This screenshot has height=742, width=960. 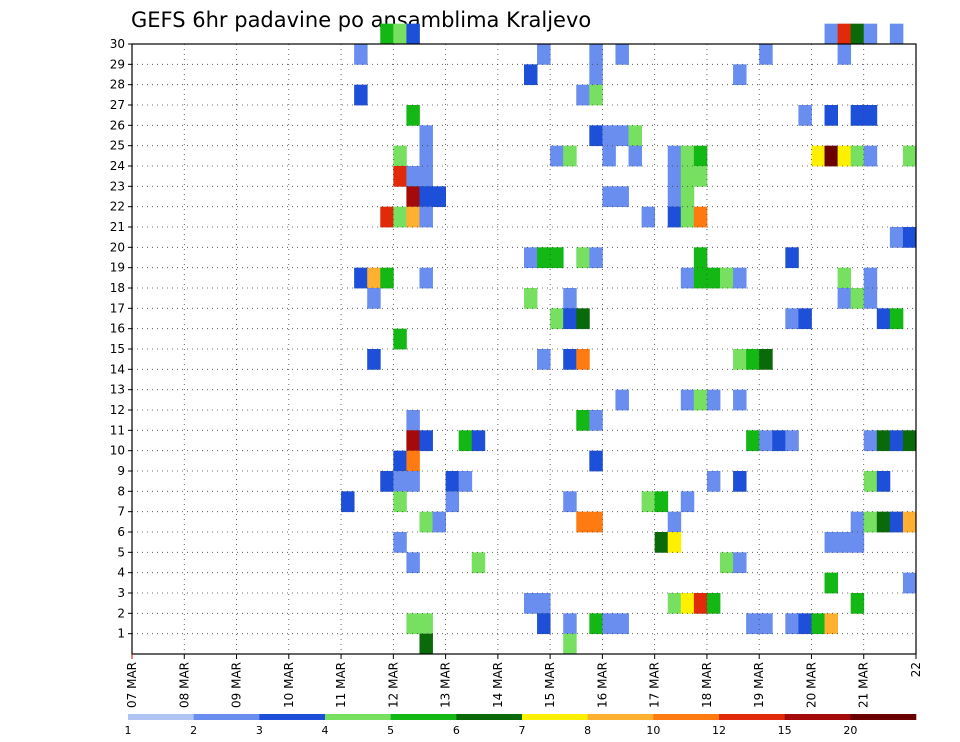 What do you see at coordinates (237, 685) in the screenshot?
I see `x-tick-label: 09 MAR` at bounding box center [237, 685].